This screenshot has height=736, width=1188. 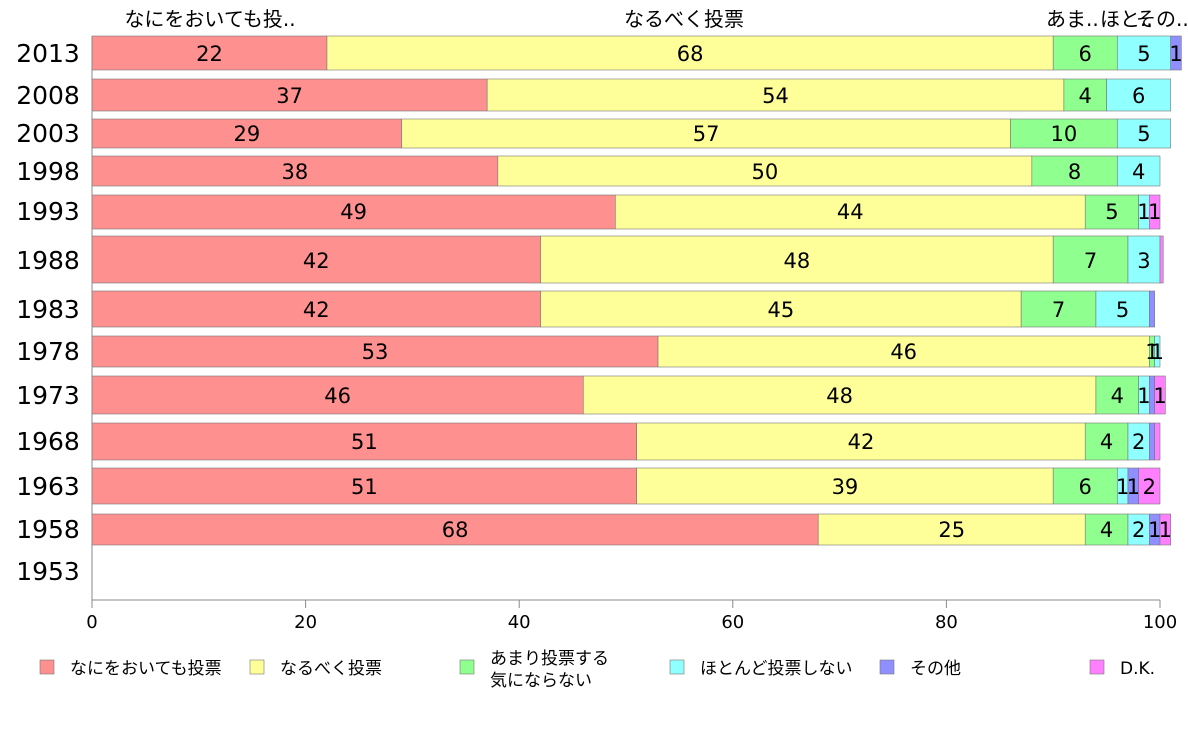 I want to click on x-tick-label: 80, so click(x=946, y=622).